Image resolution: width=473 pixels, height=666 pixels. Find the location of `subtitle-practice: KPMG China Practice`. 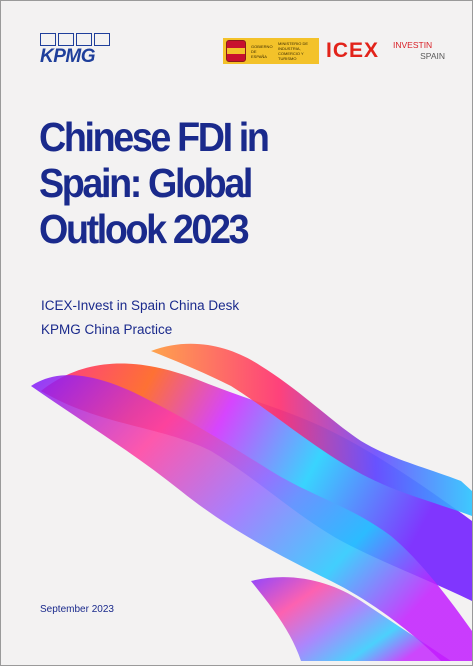

subtitle-practice: KPMG China Practice is located at coordinates (107, 329).